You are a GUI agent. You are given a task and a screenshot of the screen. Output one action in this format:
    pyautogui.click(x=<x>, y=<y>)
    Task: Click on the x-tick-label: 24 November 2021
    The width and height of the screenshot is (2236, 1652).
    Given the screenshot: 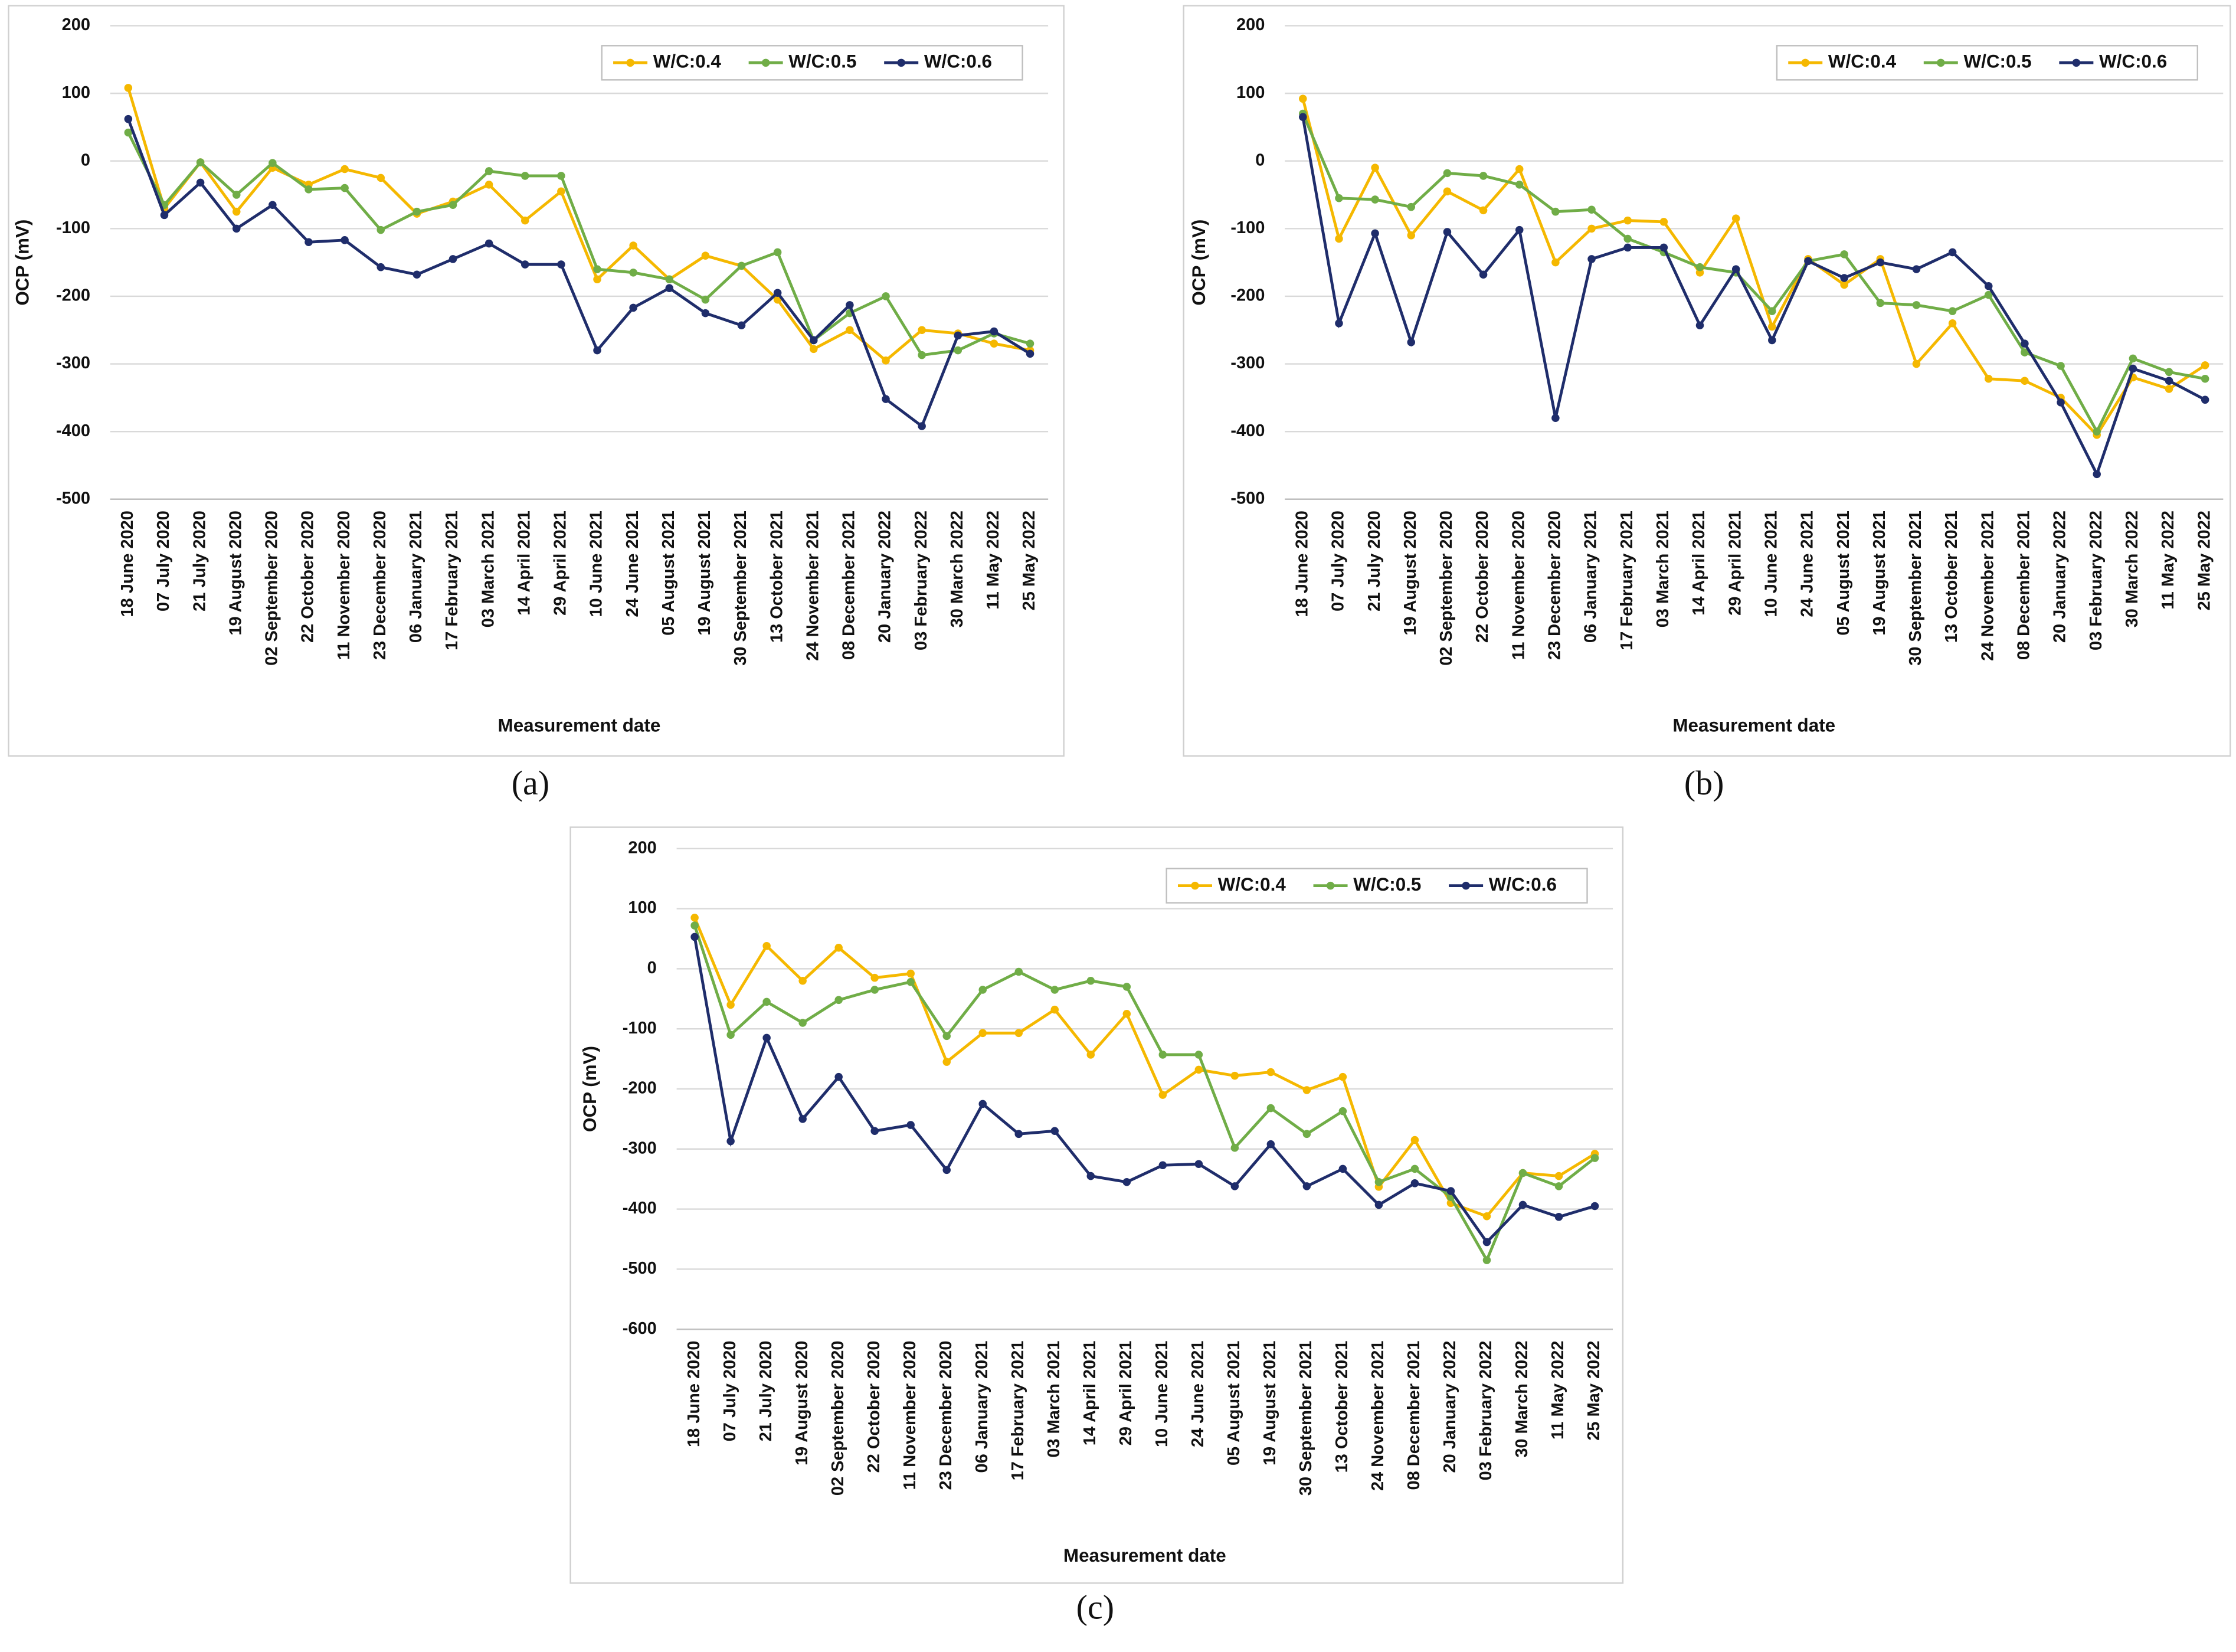 What is the action you would take?
    pyautogui.click(x=812, y=586)
    